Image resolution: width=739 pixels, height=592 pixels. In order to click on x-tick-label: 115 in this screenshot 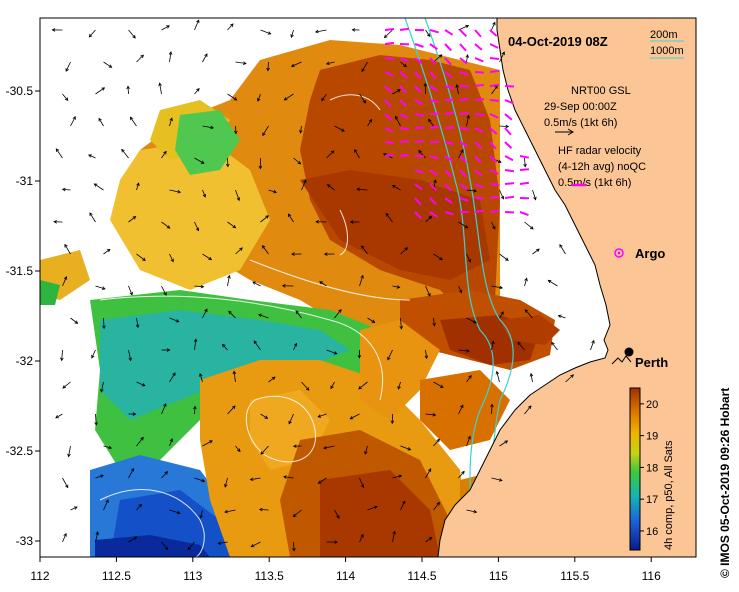, I will do `click(498, 576)`.